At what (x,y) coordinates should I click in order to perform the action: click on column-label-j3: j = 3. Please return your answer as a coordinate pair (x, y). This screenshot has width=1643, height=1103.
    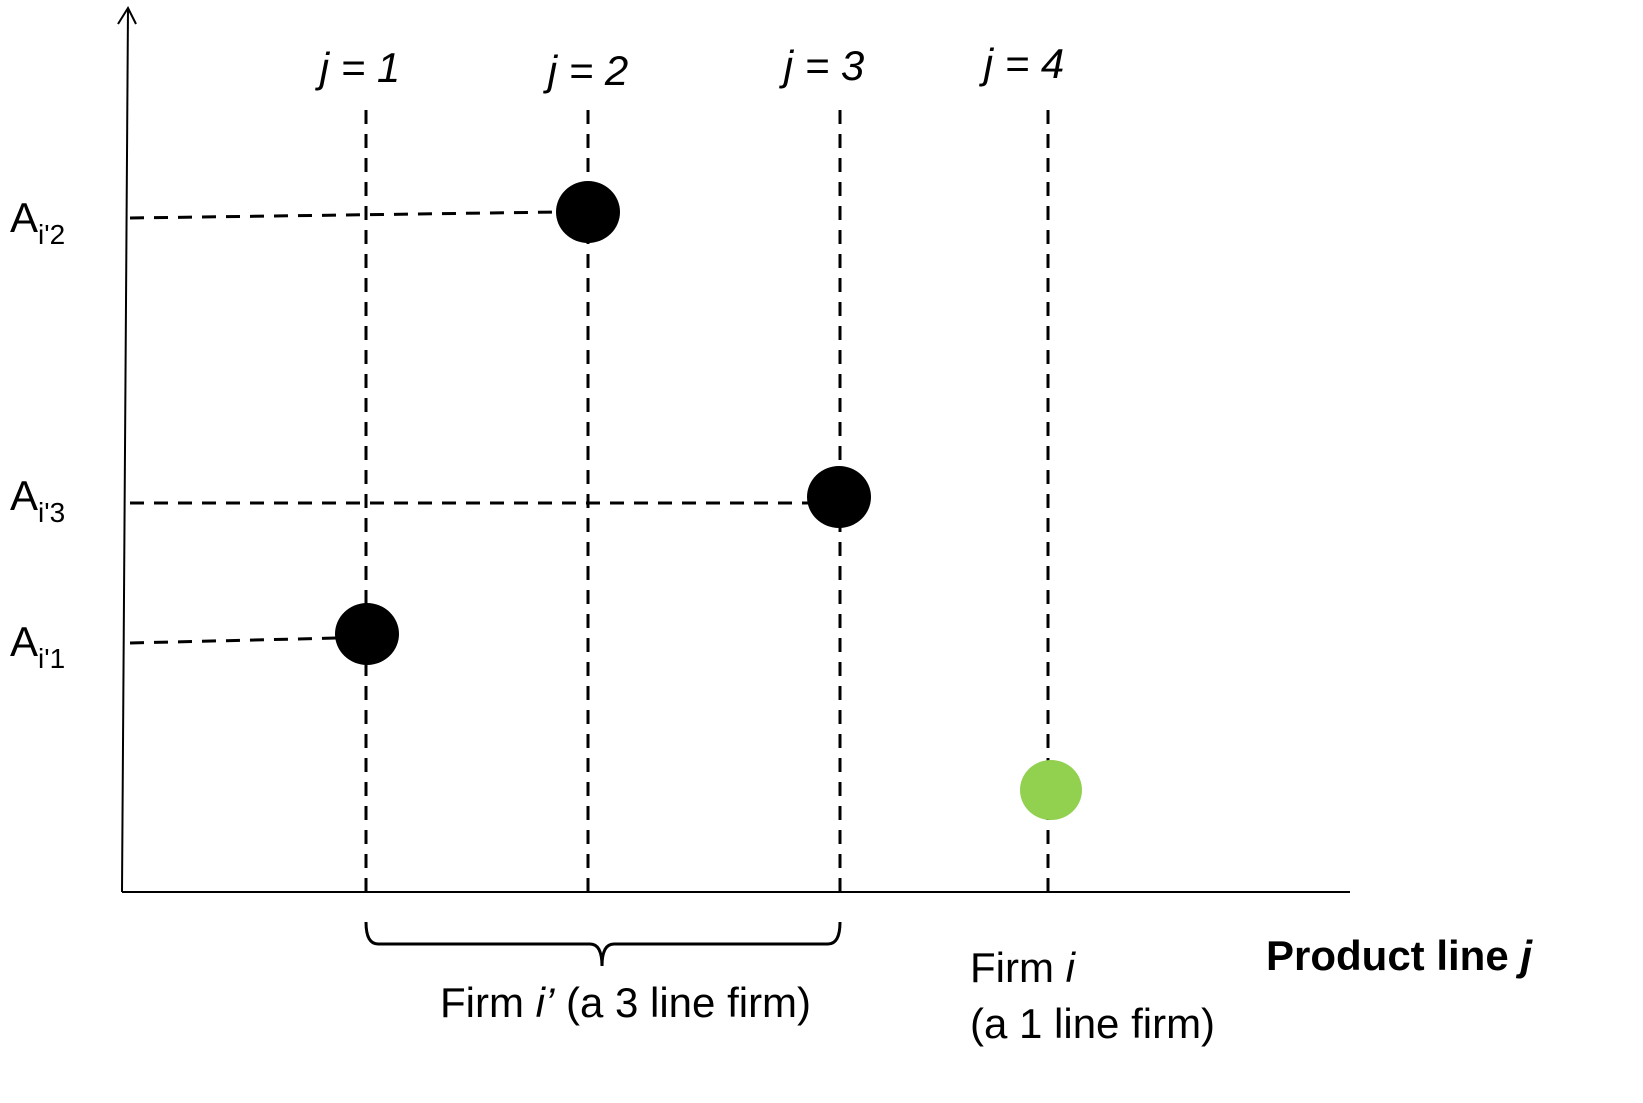
    Looking at the image, I should click on (822, 65).